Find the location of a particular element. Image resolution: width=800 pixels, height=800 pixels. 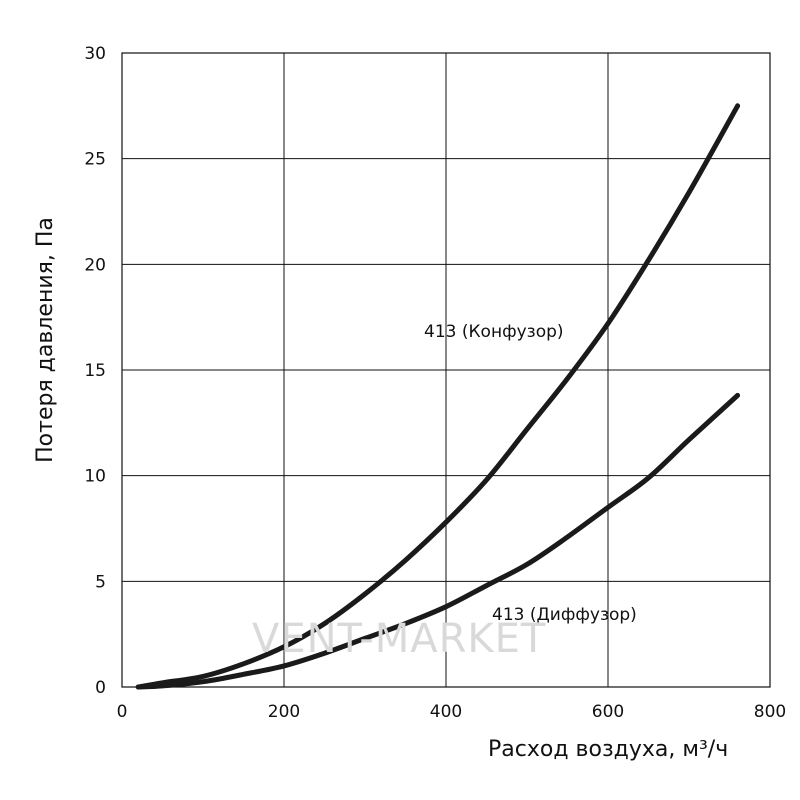

y-tick-label-1: 5 is located at coordinates (100, 582).